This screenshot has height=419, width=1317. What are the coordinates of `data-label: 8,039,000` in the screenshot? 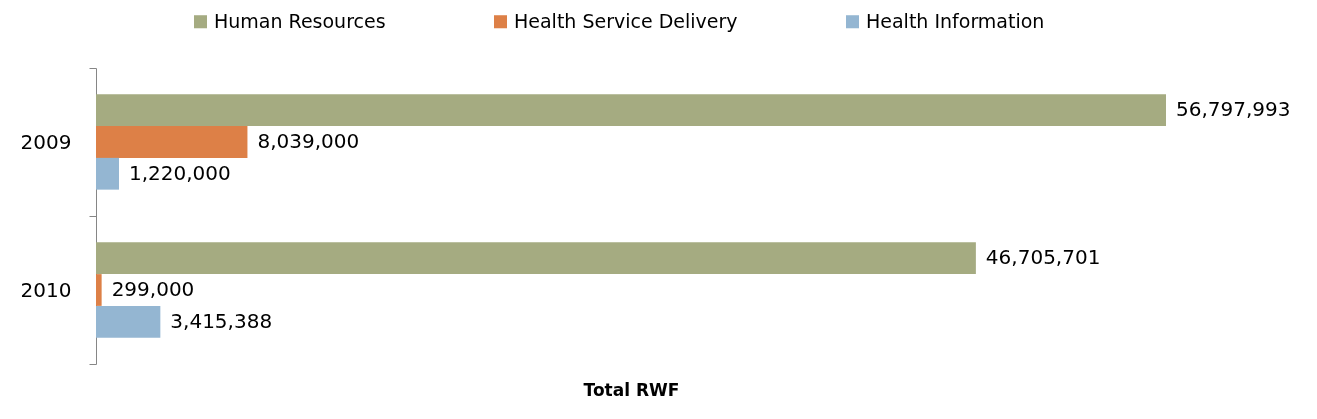 It's located at (308, 141).